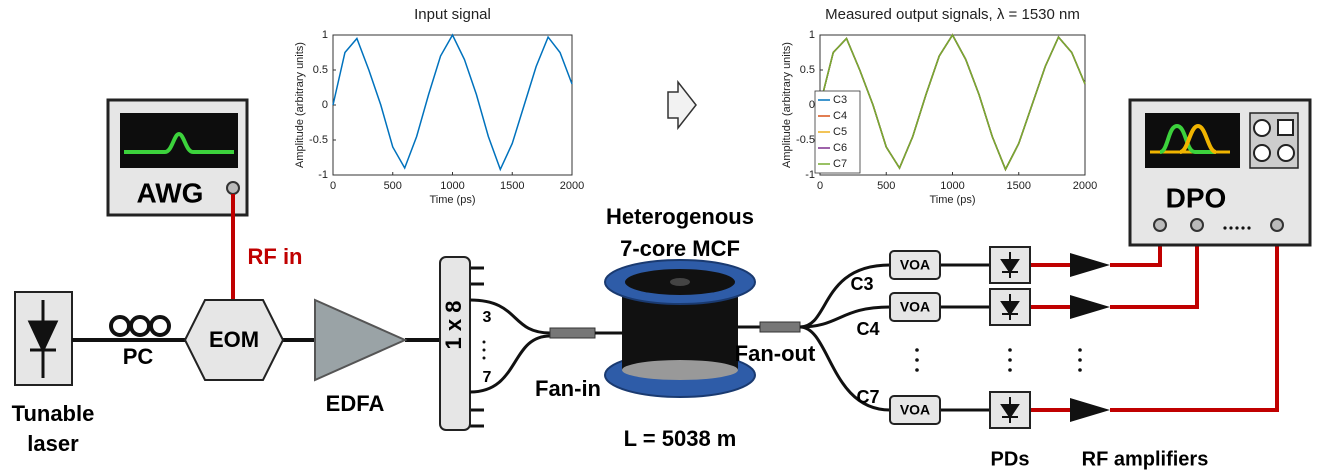 This screenshot has width=1317, height=473. What do you see at coordinates (840, 164) in the screenshot?
I see `legend-label: C7` at bounding box center [840, 164].